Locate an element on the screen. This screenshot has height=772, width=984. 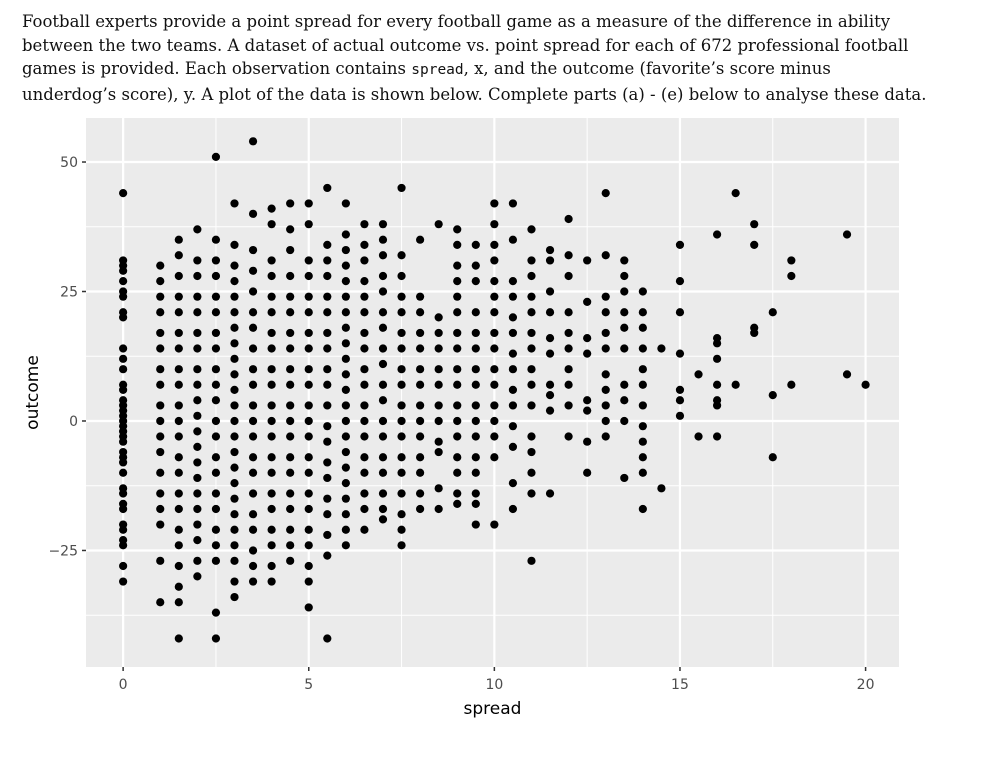
x-axis: 0 5 10 15 20 is located at coordinates (497, 680).